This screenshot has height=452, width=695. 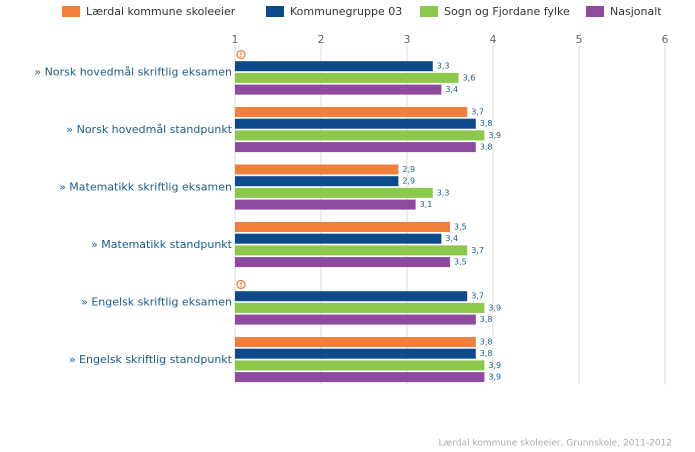 What do you see at coordinates (321, 39) in the screenshot?
I see `x-tick-label: 2` at bounding box center [321, 39].